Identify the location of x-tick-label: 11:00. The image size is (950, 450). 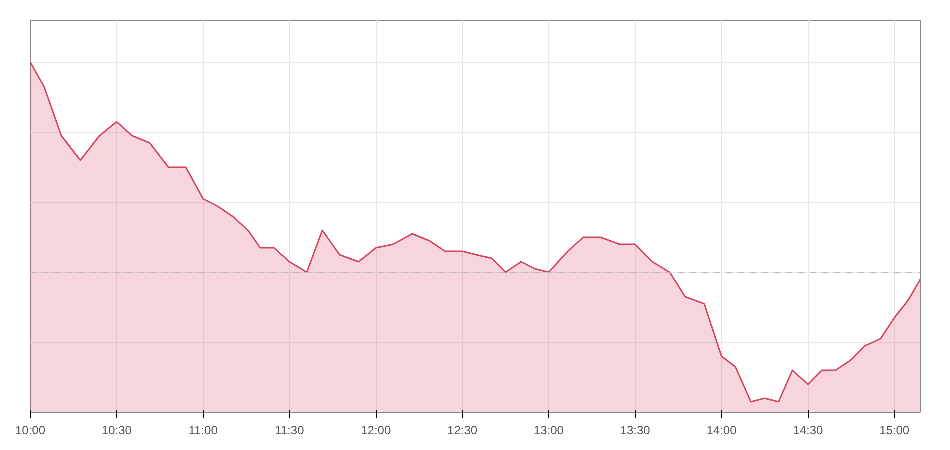
(203, 431).